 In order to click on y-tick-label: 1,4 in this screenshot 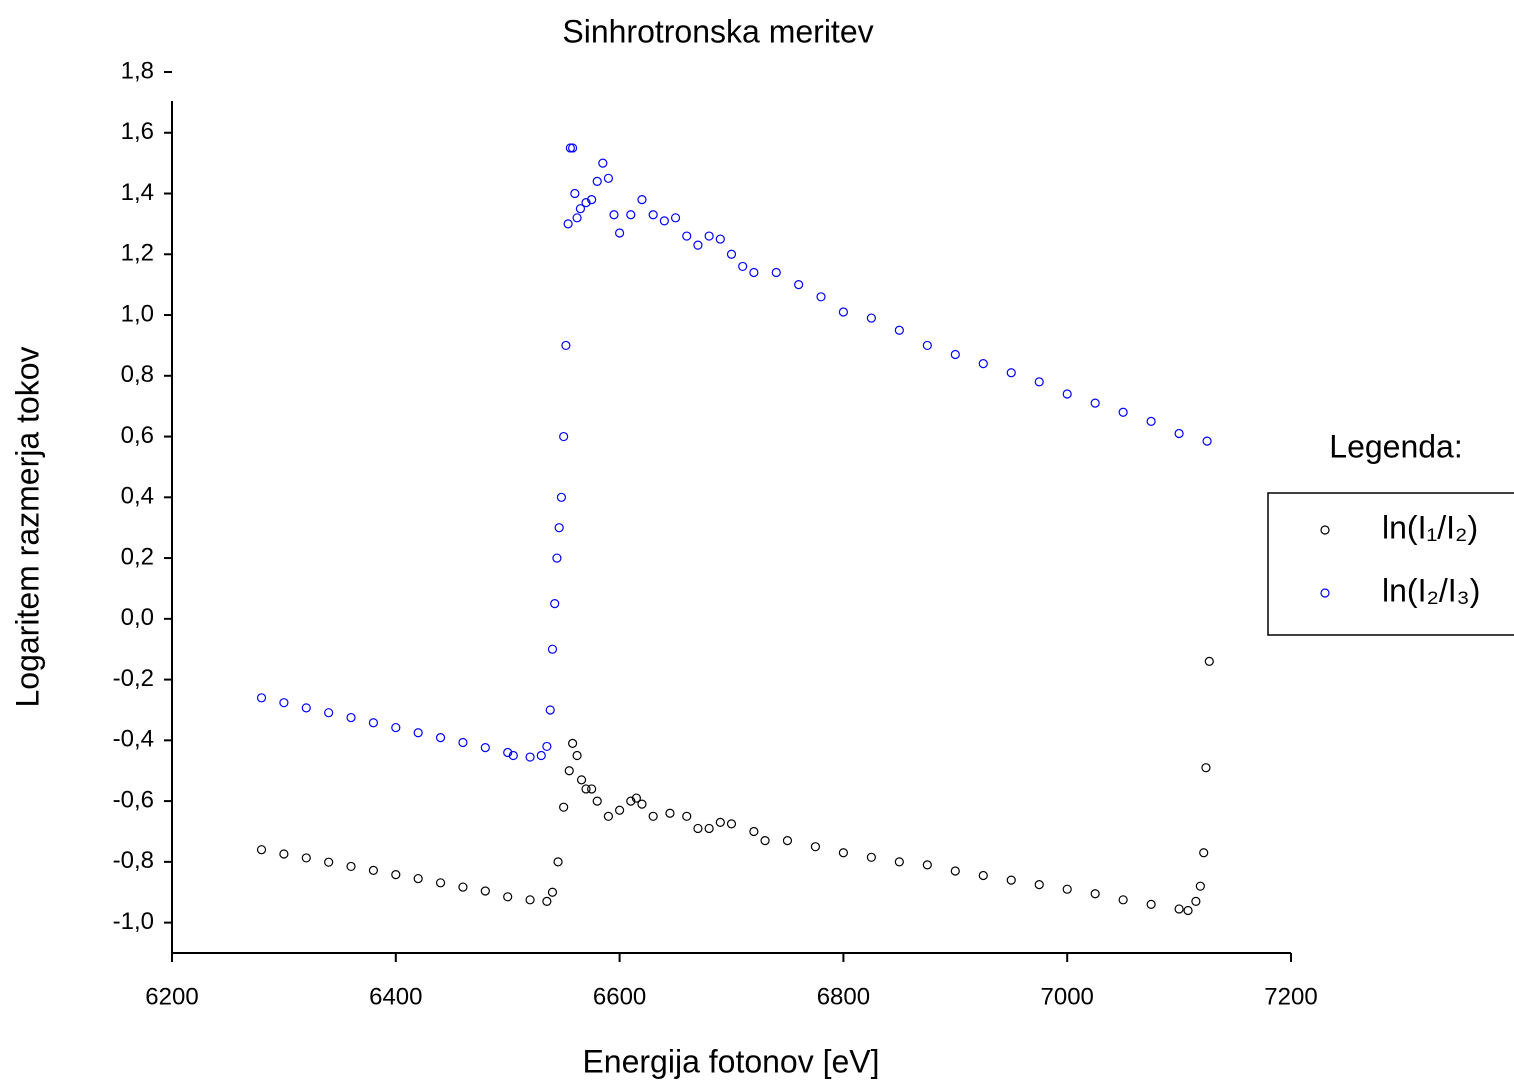, I will do `click(137, 192)`.